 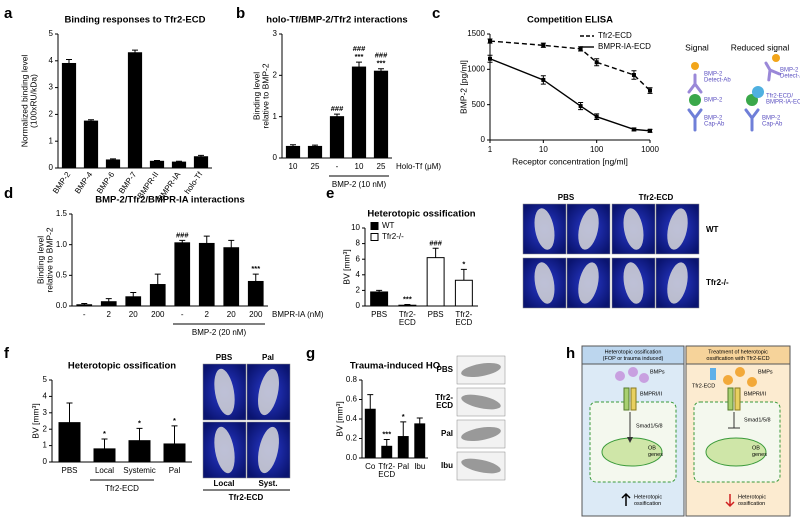 What do you see at coordinates (45, 396) in the screenshot?
I see `y-tick-label: 4` at bounding box center [45, 396].